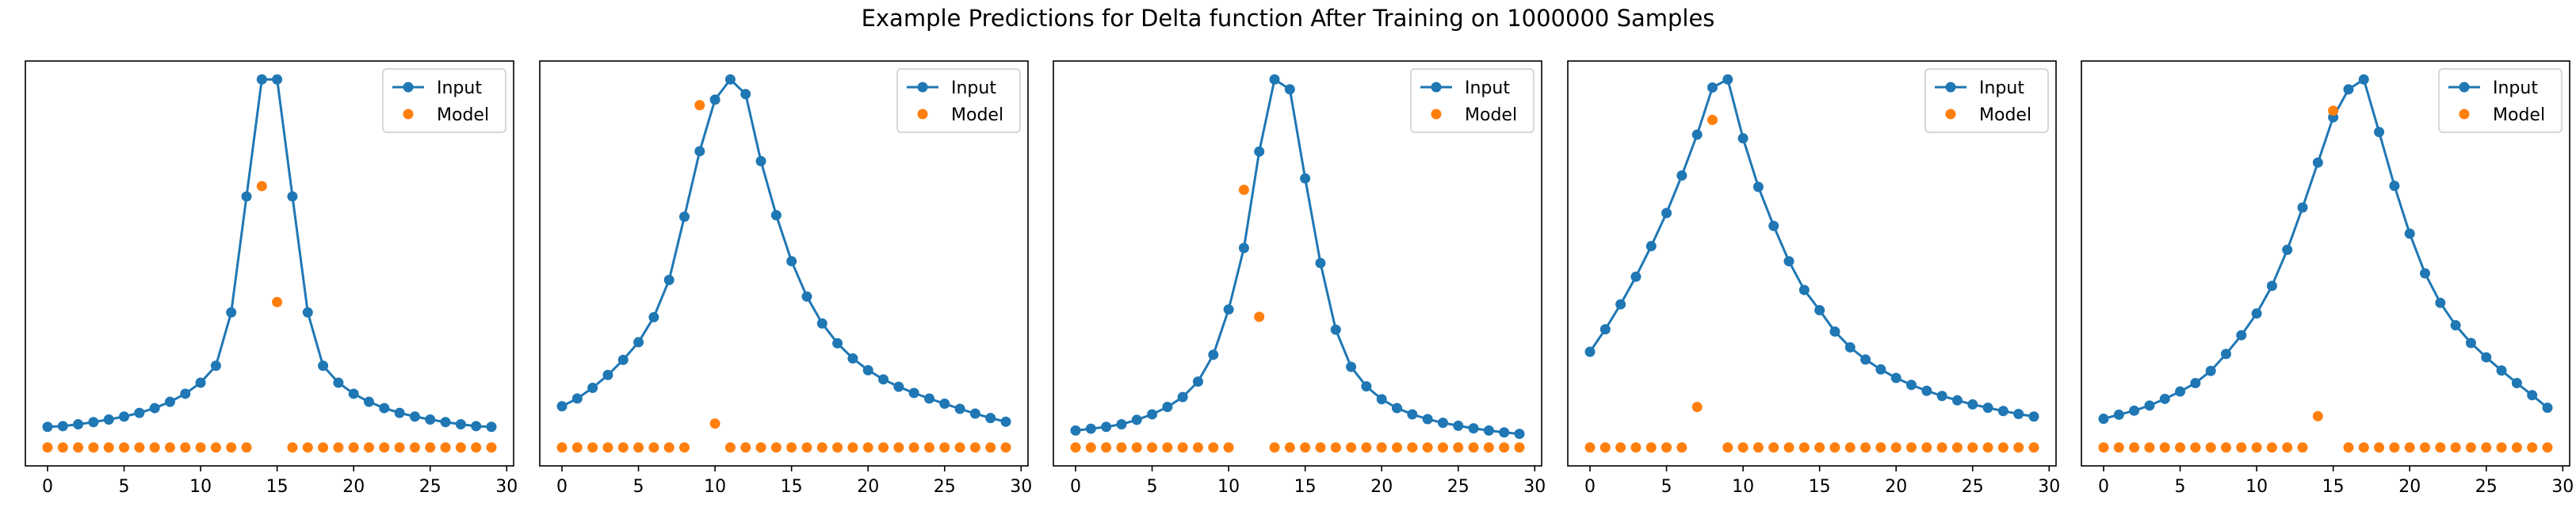 Image resolution: width=2576 pixels, height=515 pixels. What do you see at coordinates (124, 487) in the screenshot?
I see `x-tick-label: 5` at bounding box center [124, 487].